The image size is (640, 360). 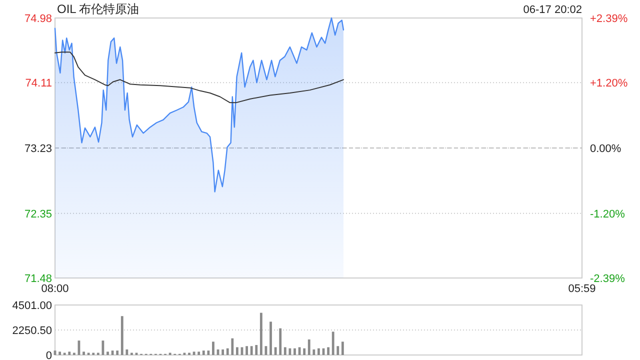 What do you see at coordinates (38, 84) in the screenshot?
I see `y-tick-label: 74.11` at bounding box center [38, 84].